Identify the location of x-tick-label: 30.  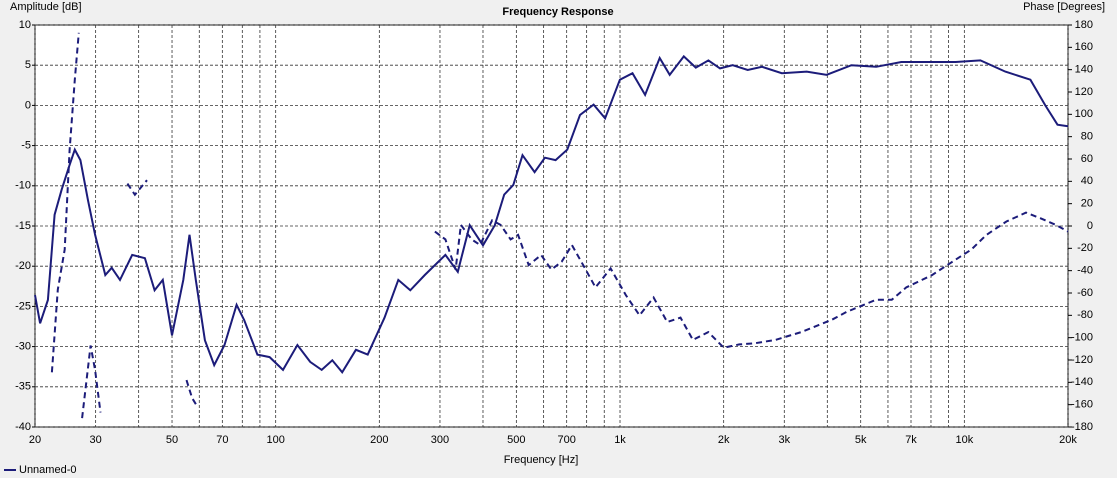
(96, 440).